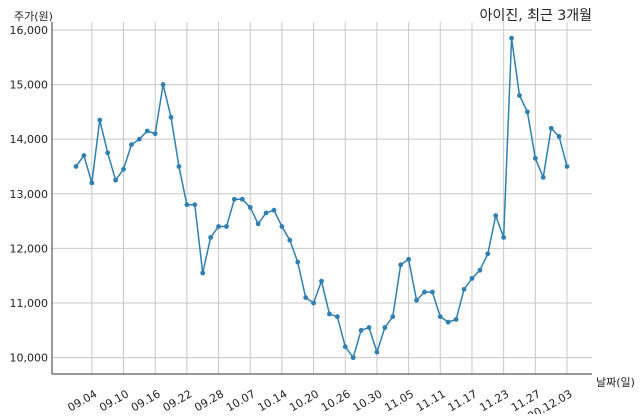  Describe the element at coordinates (241, 400) in the screenshot. I see `x-tick-label: 10.07` at that location.